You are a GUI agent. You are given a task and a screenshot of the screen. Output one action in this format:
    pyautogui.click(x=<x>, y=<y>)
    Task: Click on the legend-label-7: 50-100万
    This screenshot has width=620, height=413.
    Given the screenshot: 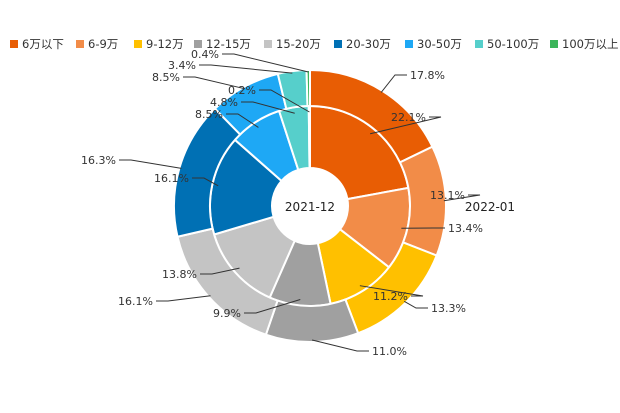 What is the action you would take?
    pyautogui.click(x=513, y=44)
    